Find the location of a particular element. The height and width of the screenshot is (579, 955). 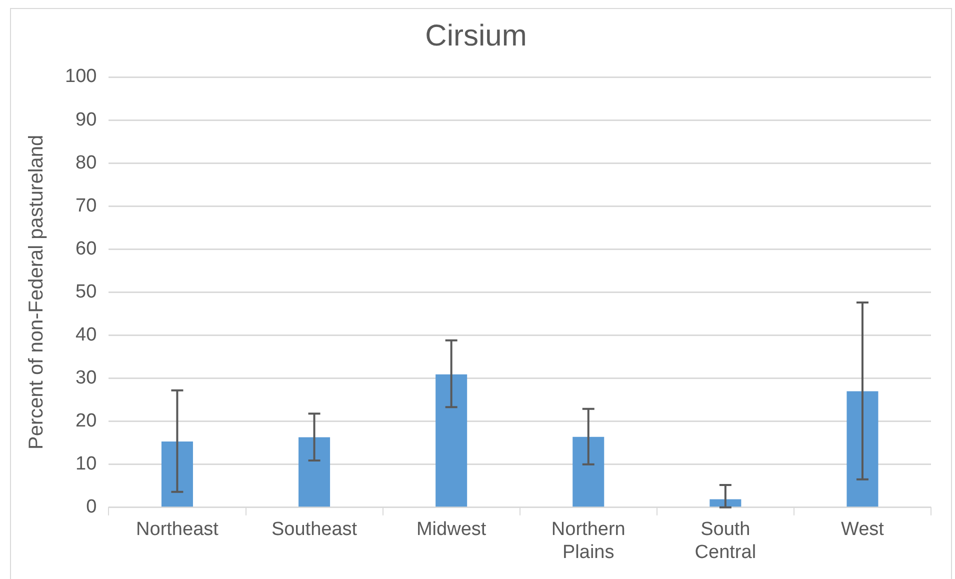

x-tick-label: Northern Plains is located at coordinates (588, 541).